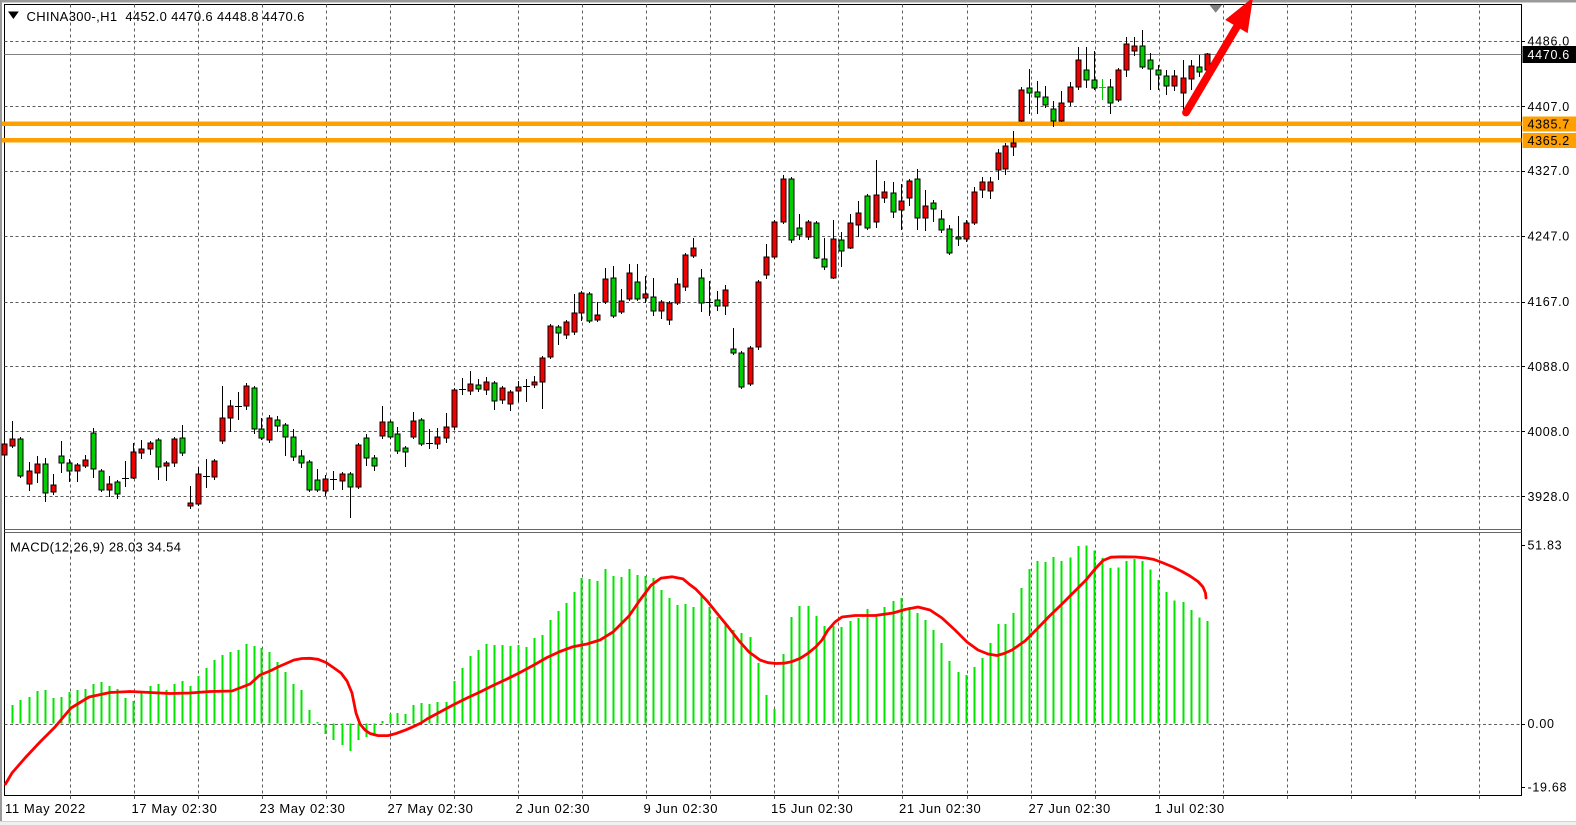  What do you see at coordinates (1549, 367) in the screenshot?
I see `svg-text: 4088.0` at bounding box center [1549, 367].